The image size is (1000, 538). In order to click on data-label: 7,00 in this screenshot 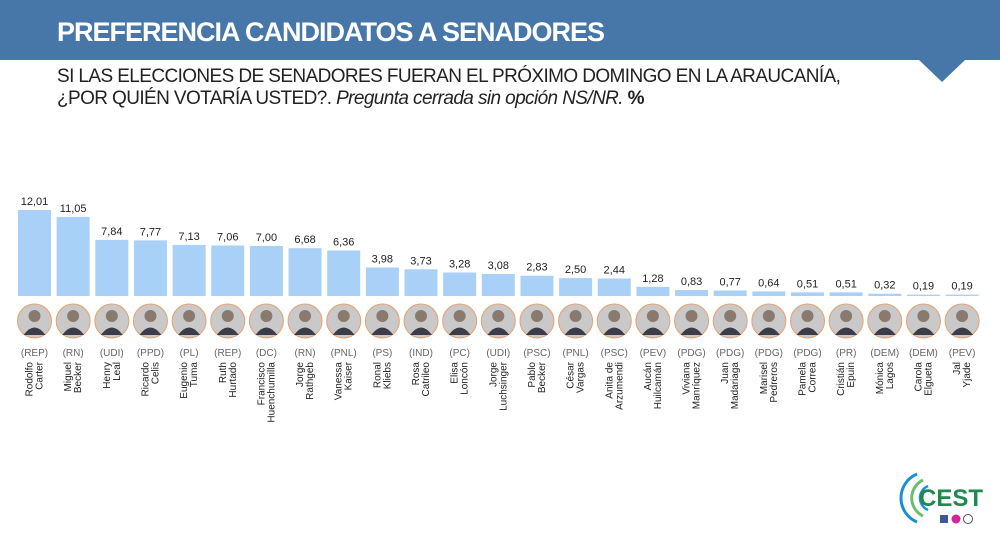, I will do `click(266, 238)`.